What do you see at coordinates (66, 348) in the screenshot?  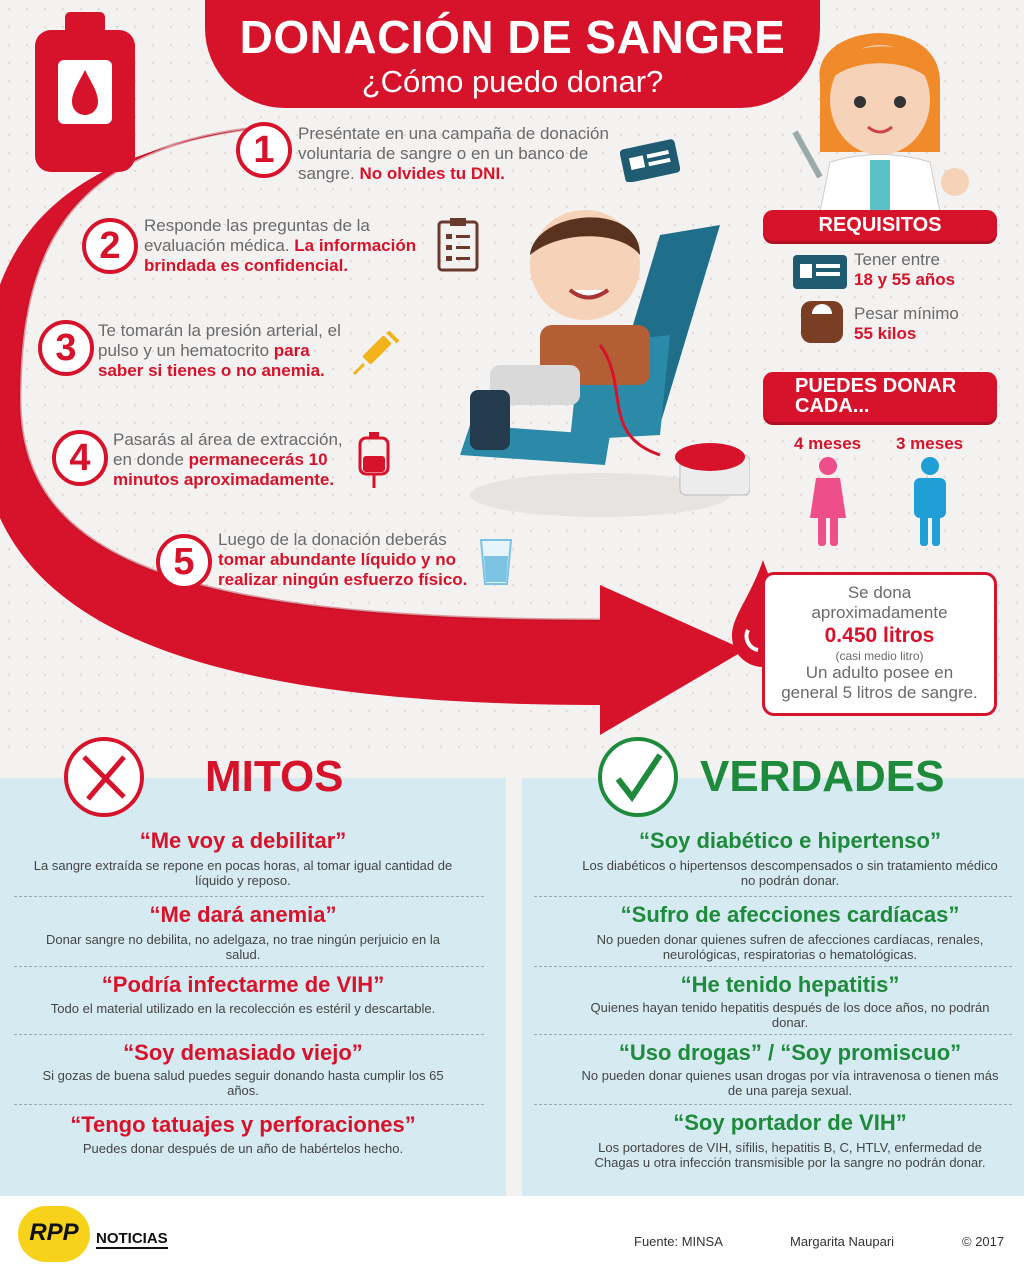 I see `step-3-number: 3` at bounding box center [66, 348].